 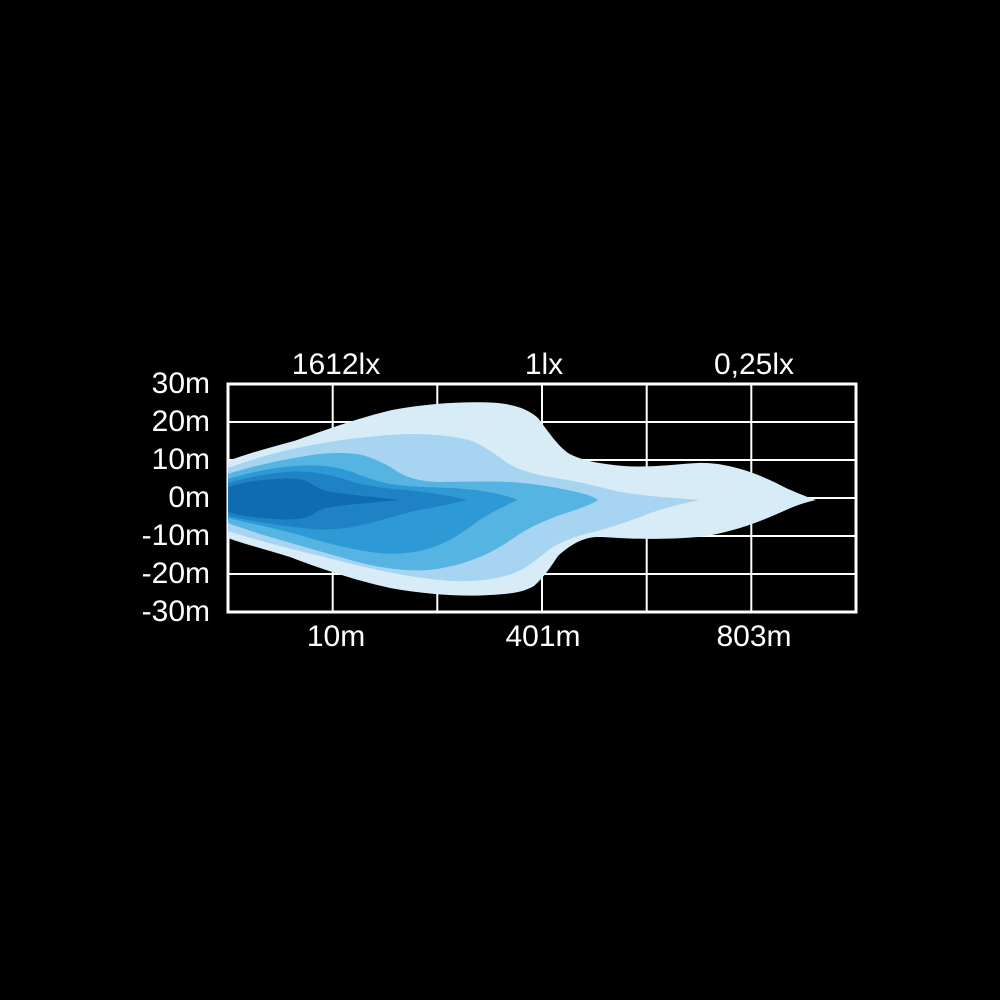 What do you see at coordinates (175, 535) in the screenshot?
I see `y-axis-label-neg10m: -10m` at bounding box center [175, 535].